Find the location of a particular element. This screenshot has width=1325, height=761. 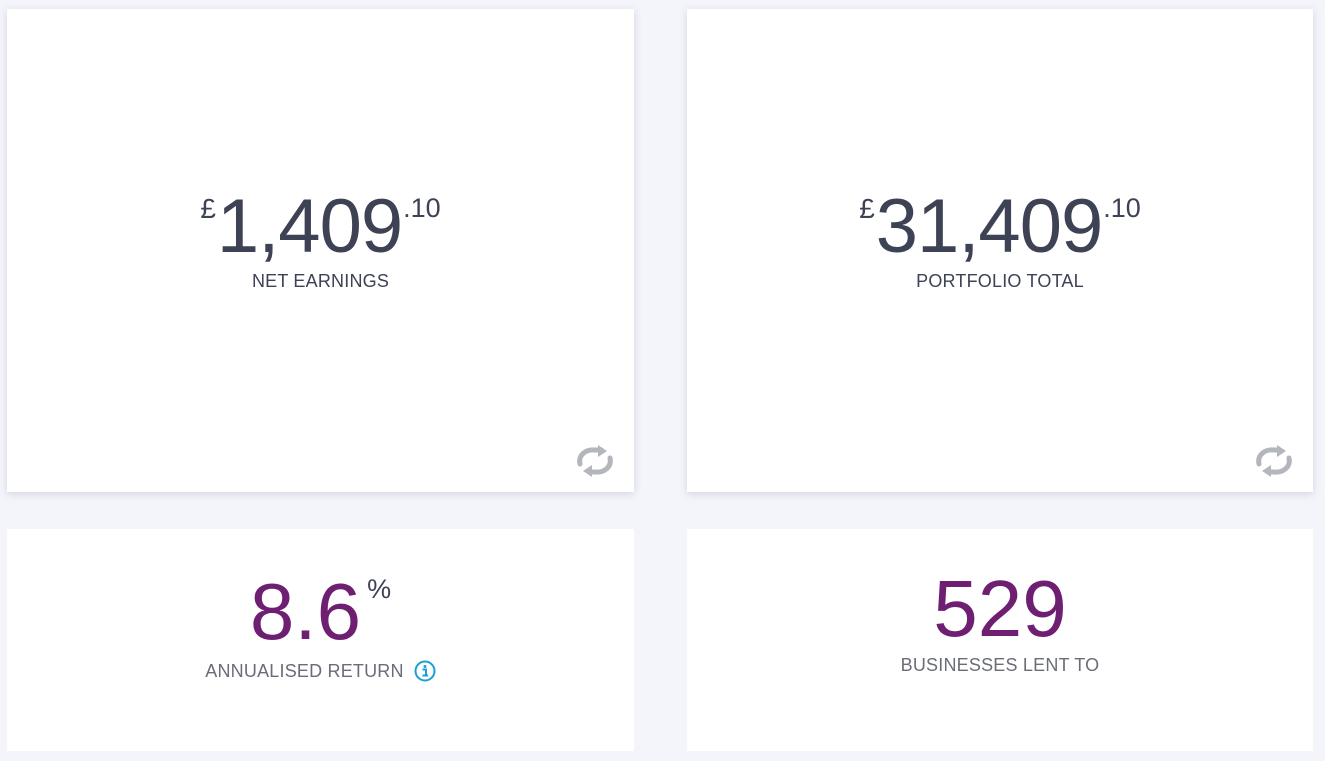

net-earnings-cents: .10 is located at coordinates (422, 208).